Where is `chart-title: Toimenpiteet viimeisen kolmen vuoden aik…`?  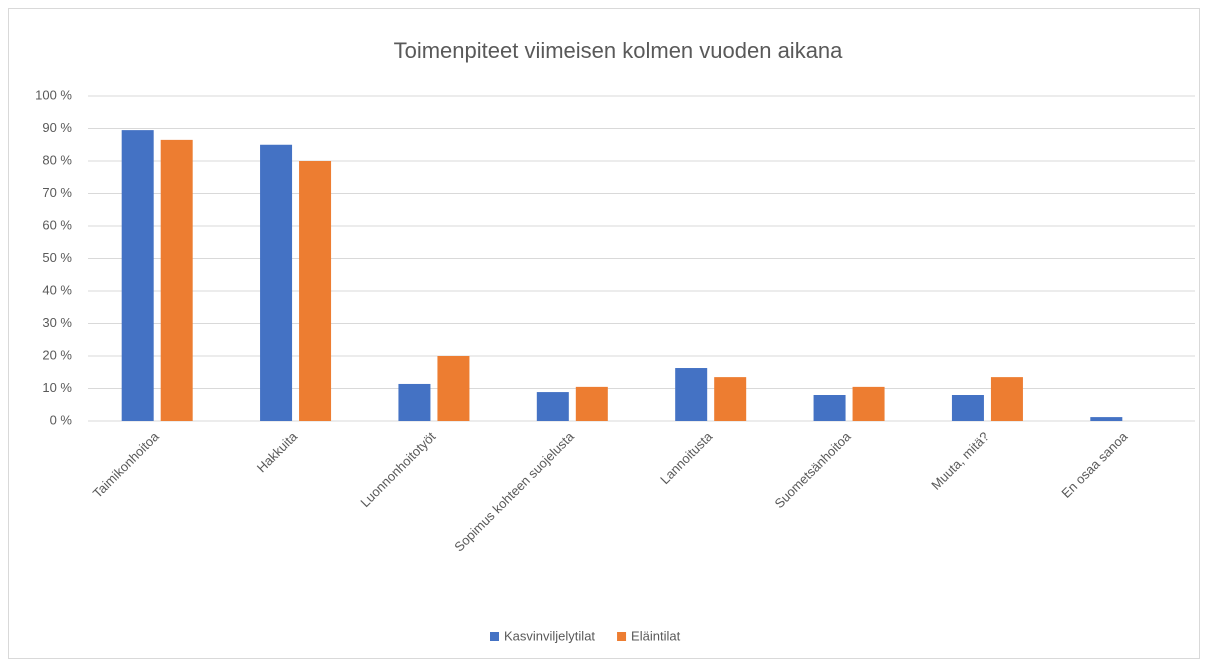
chart-title: Toimenpiteet viimeisen kolmen vuoden aik… is located at coordinates (619, 50).